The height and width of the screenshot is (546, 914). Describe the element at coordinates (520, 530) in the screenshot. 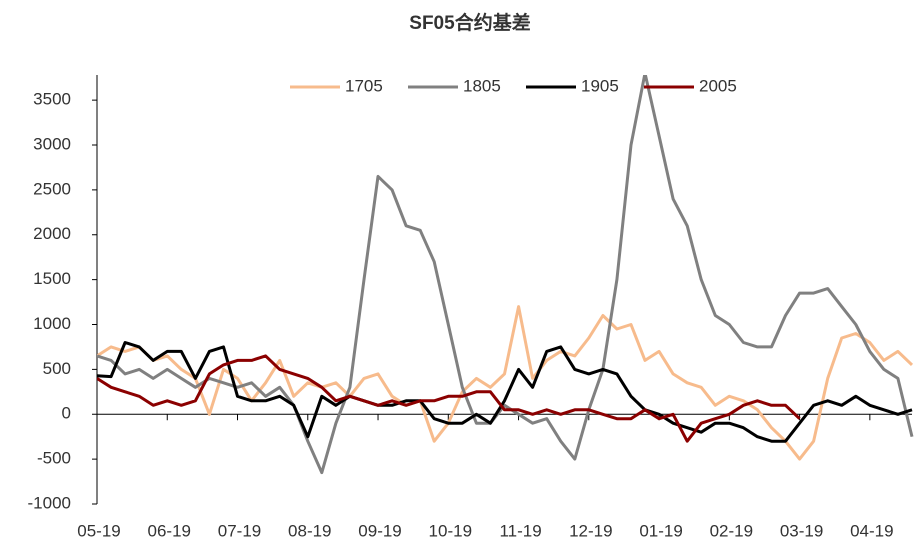

I see `x-tick-label: 11-19` at that location.